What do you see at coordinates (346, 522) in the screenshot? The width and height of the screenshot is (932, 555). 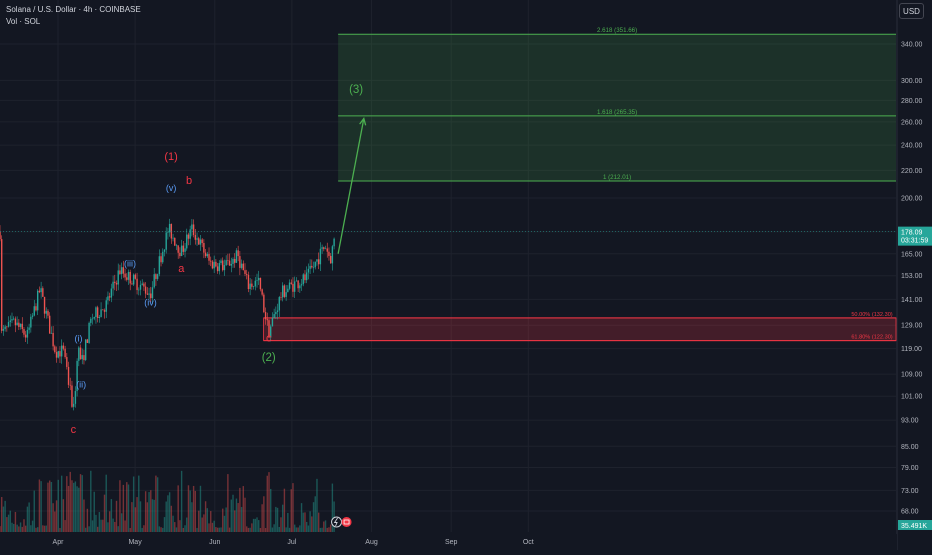 I see `news-icon-glyph` at bounding box center [346, 522].